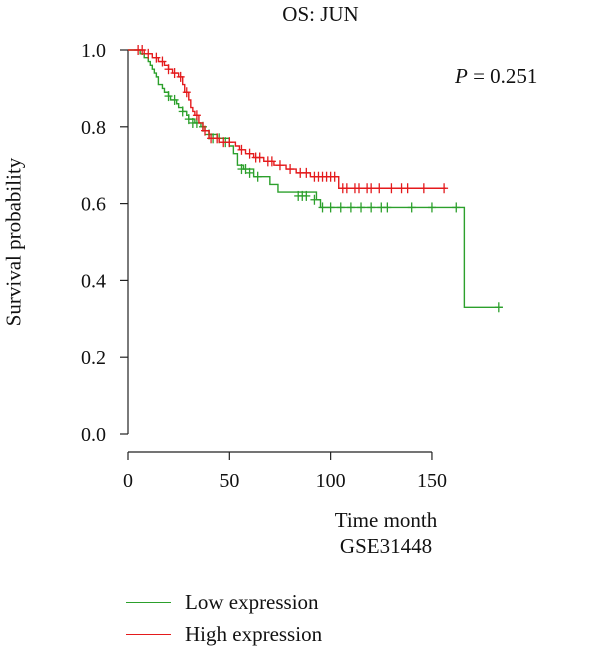 The height and width of the screenshot is (650, 600). I want to click on y-tick-label: 0.4, so click(93, 281).